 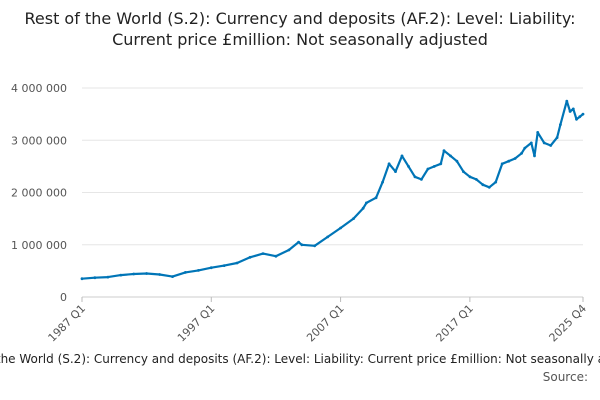 What do you see at coordinates (39, 245) in the screenshot?
I see `y-tick-label: 1 000 000` at bounding box center [39, 245].